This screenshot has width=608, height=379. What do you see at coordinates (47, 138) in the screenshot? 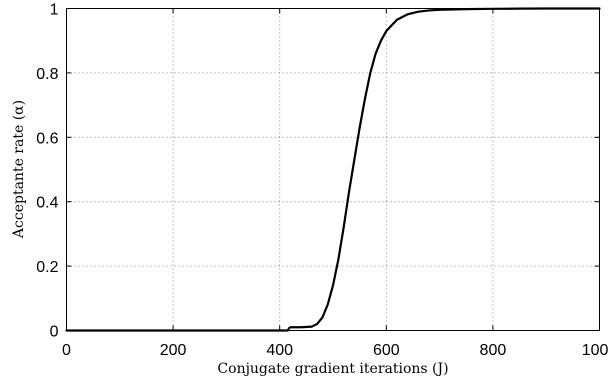
I see `y-tick-label: 0.6` at bounding box center [47, 138].